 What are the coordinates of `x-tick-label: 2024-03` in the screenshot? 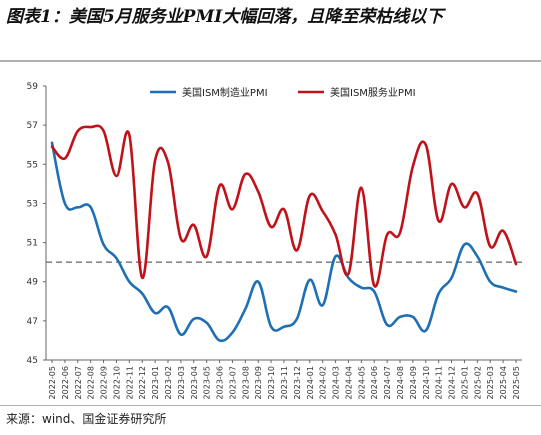 It's located at (336, 382).